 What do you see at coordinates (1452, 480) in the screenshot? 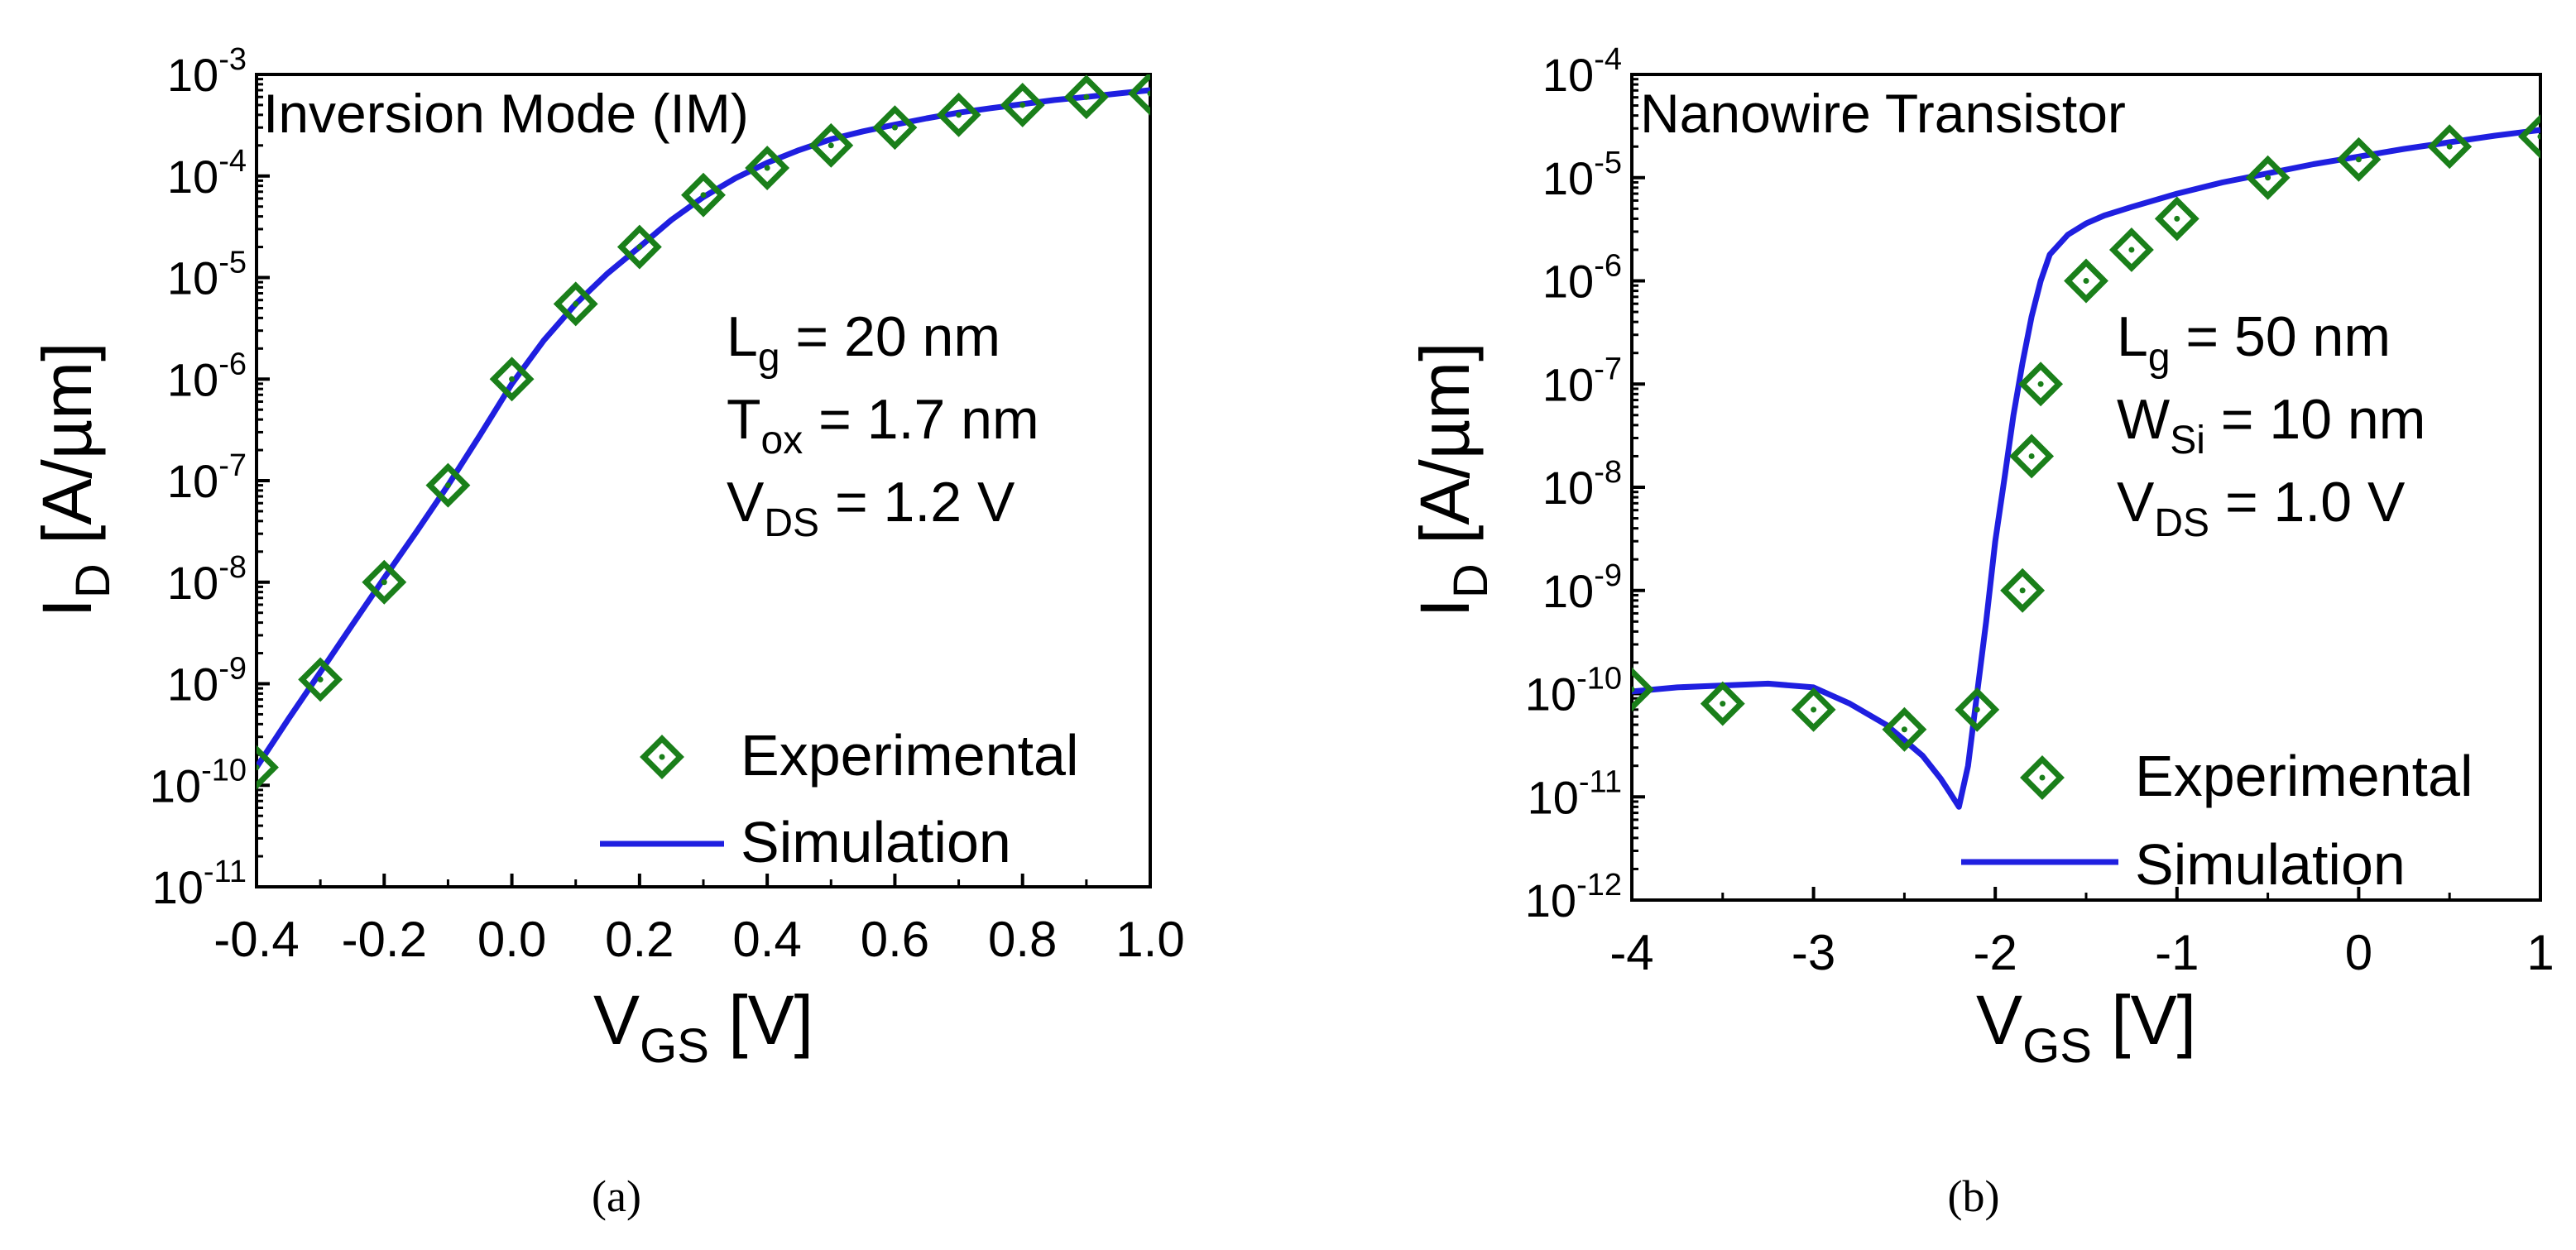
I see `y-axis-label: ID [A/µm]` at bounding box center [1452, 480].